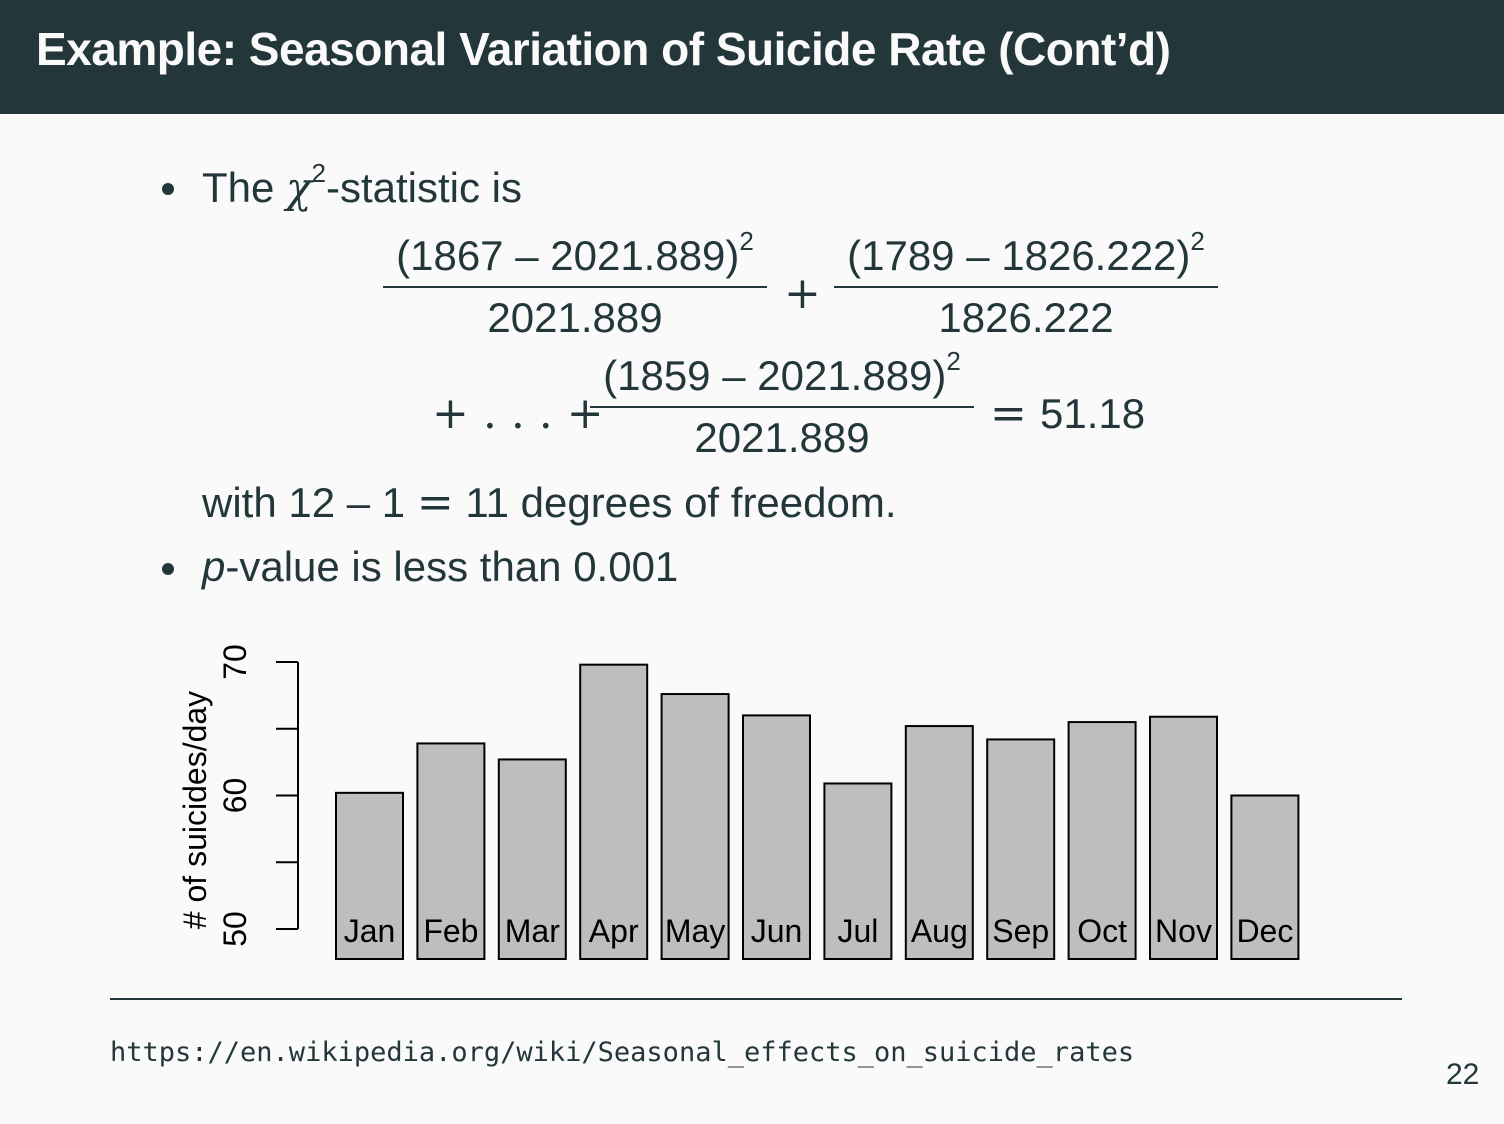 This screenshot has width=1504, height=1124. What do you see at coordinates (802, 293) in the screenshot?
I see `plus-sign: +` at bounding box center [802, 293].